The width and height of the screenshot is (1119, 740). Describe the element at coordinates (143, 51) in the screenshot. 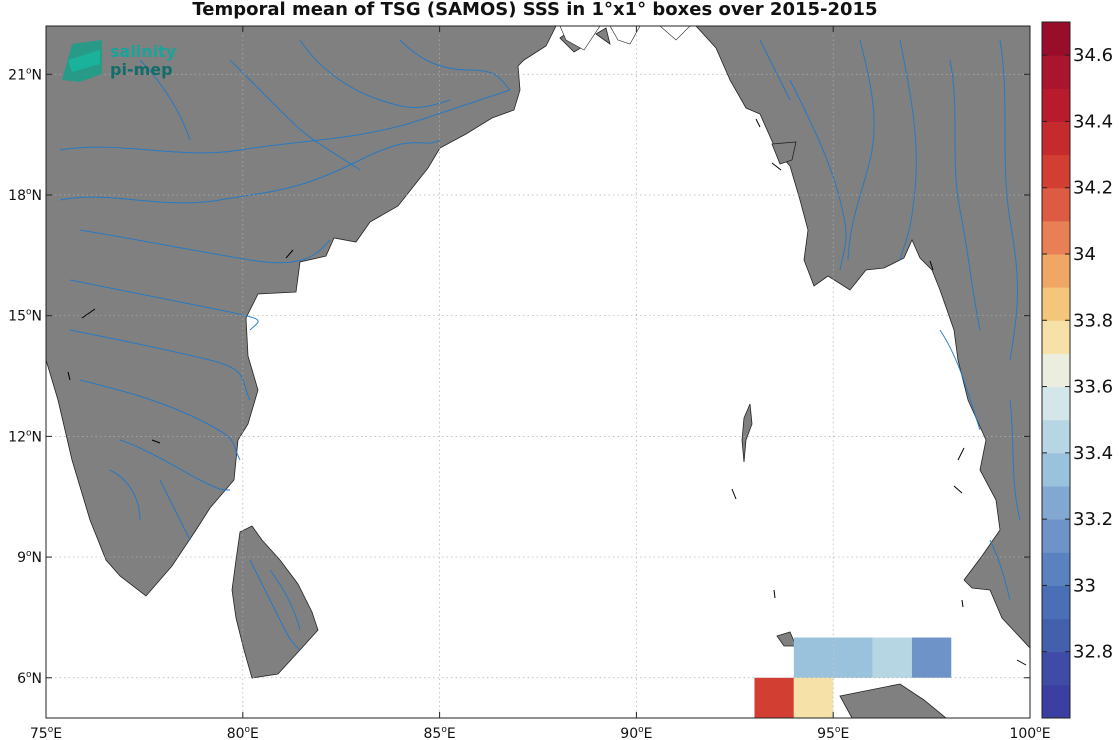

I see `logo-line-1: salinity` at that location.